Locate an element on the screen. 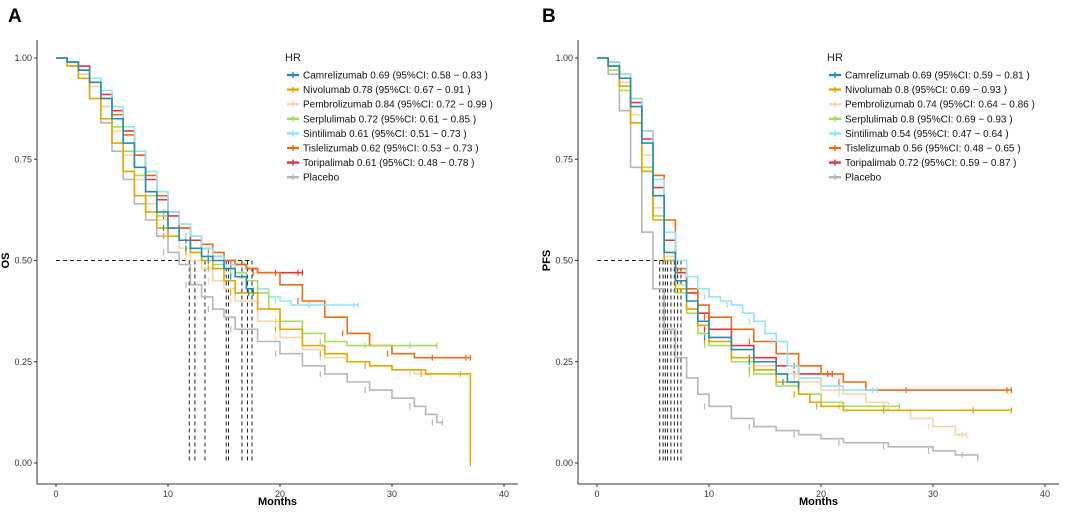 The width and height of the screenshot is (1065, 512). legend-item: Nivolumab 0.8 (95%CI: 0.69 − 0.93 ) is located at coordinates (918, 90).